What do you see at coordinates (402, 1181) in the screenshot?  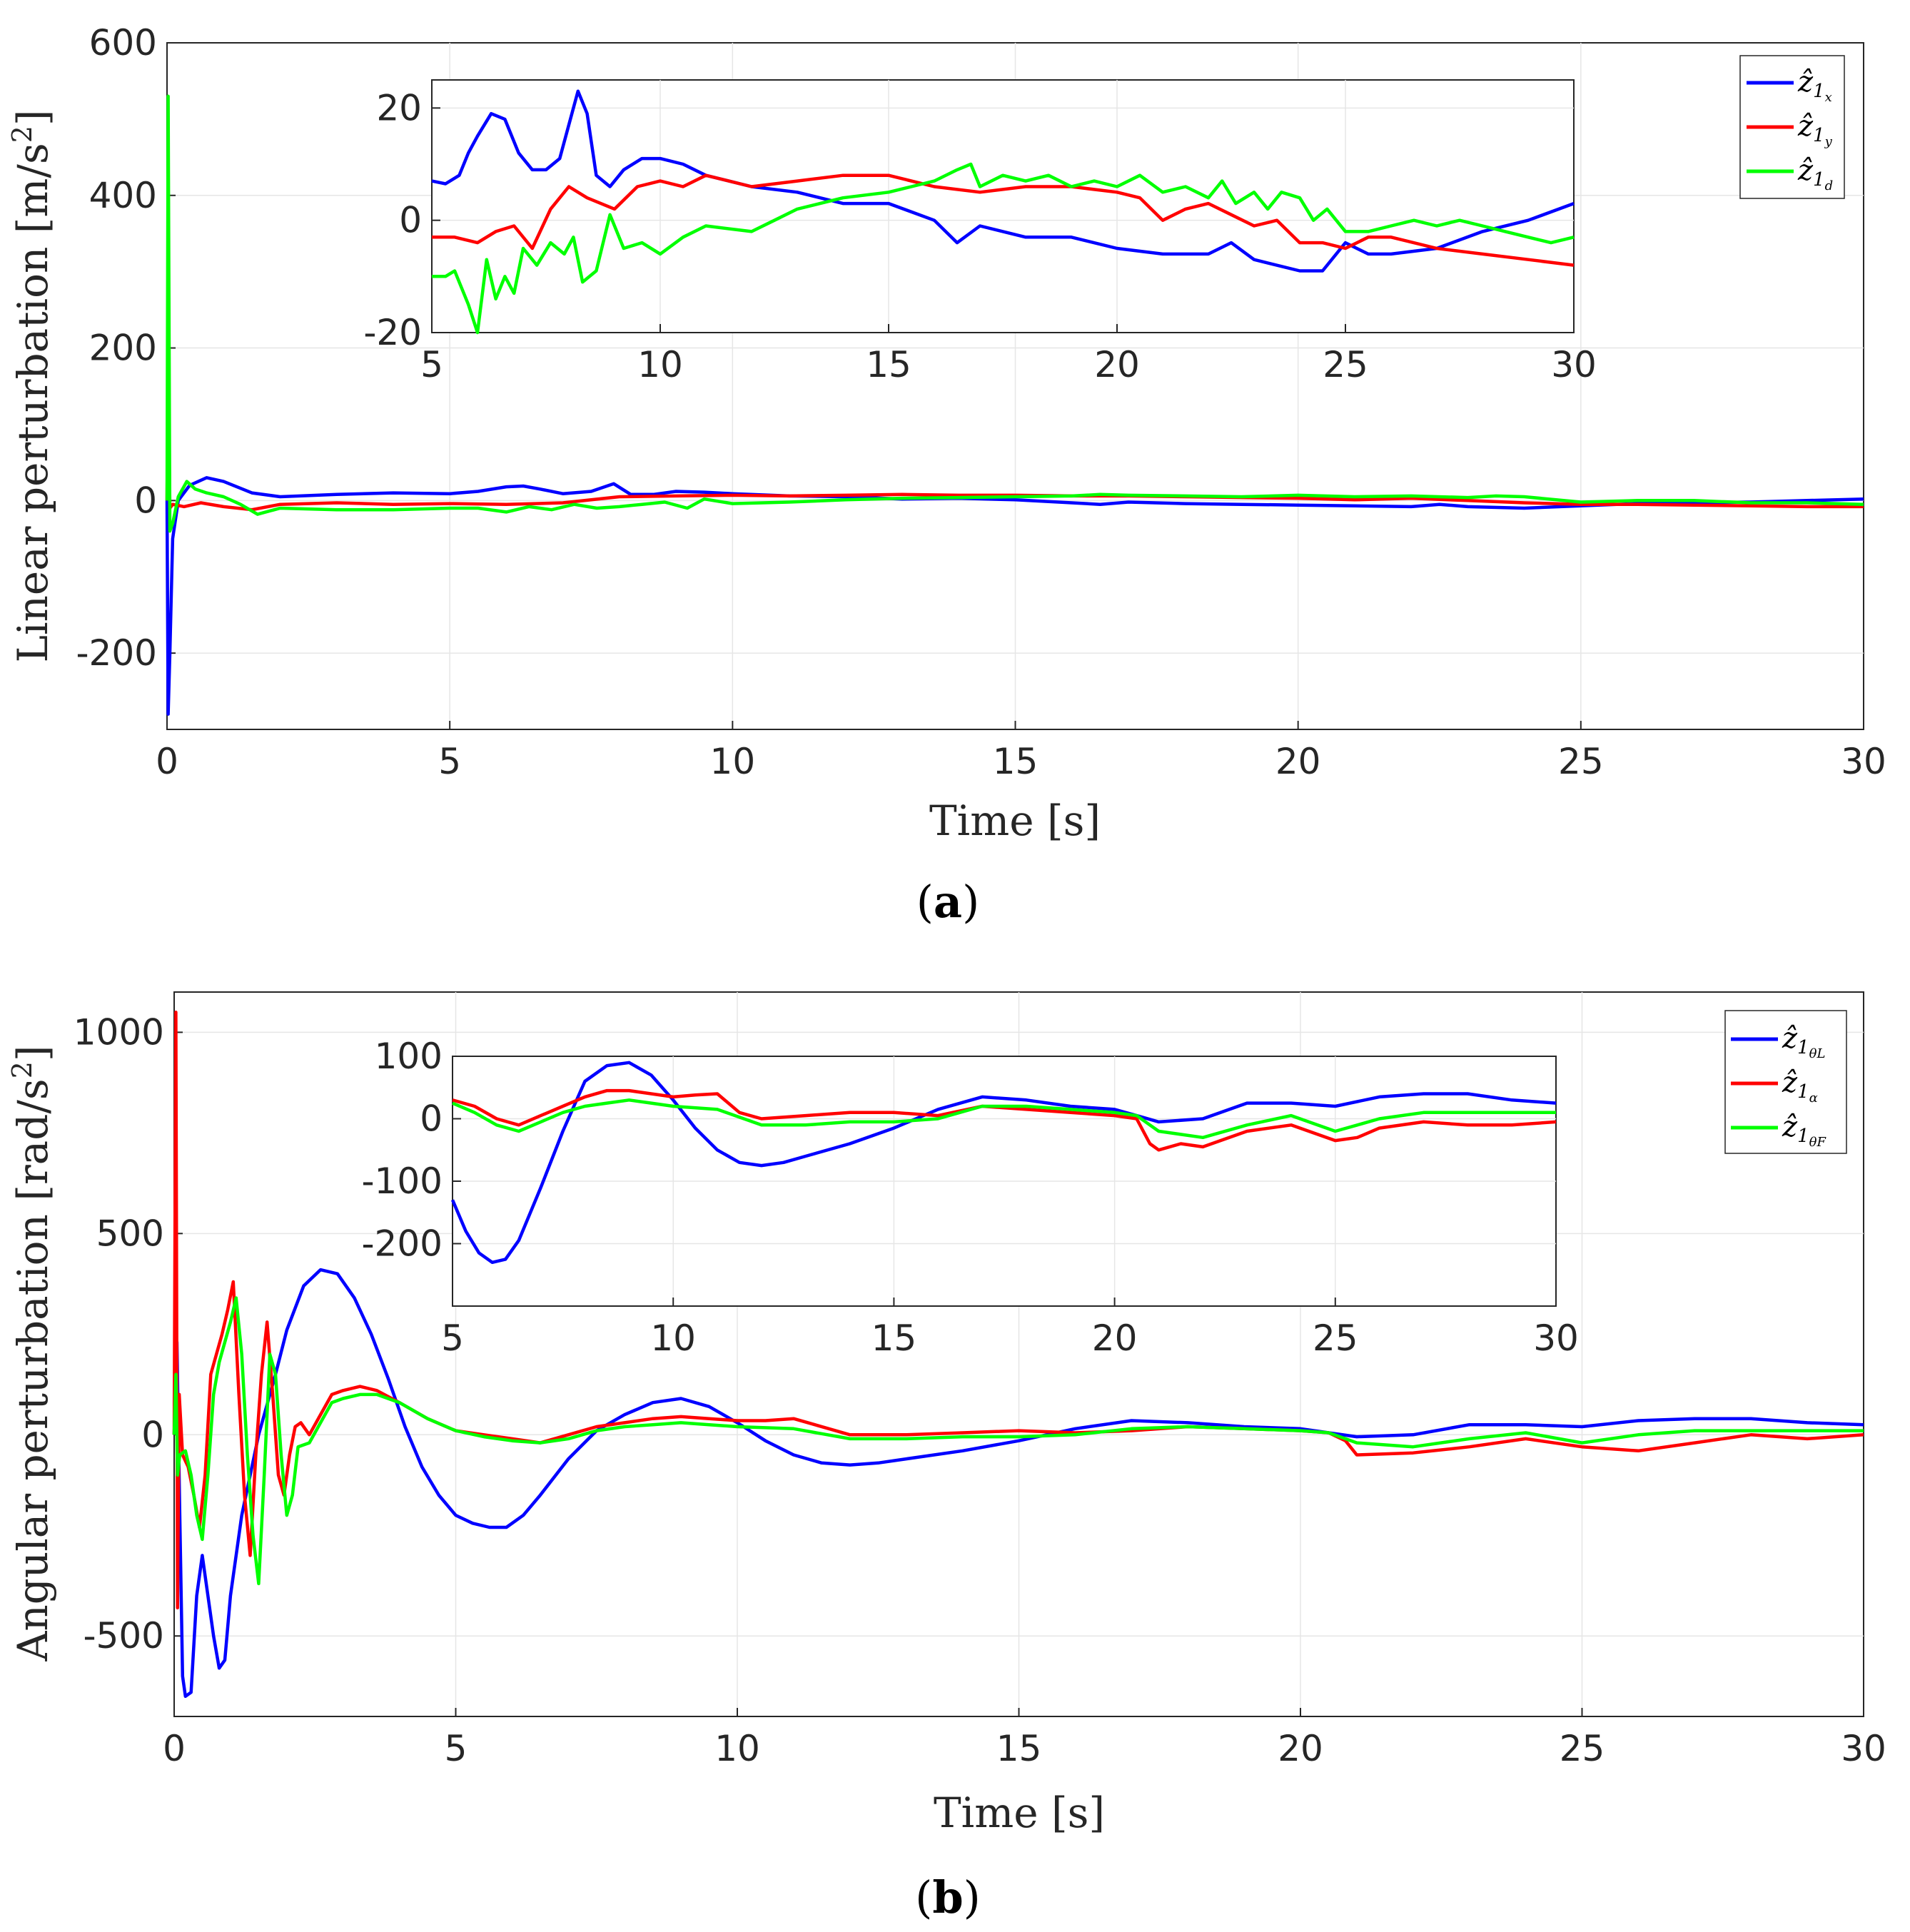 I see `y-tick-label: -100` at bounding box center [402, 1181].